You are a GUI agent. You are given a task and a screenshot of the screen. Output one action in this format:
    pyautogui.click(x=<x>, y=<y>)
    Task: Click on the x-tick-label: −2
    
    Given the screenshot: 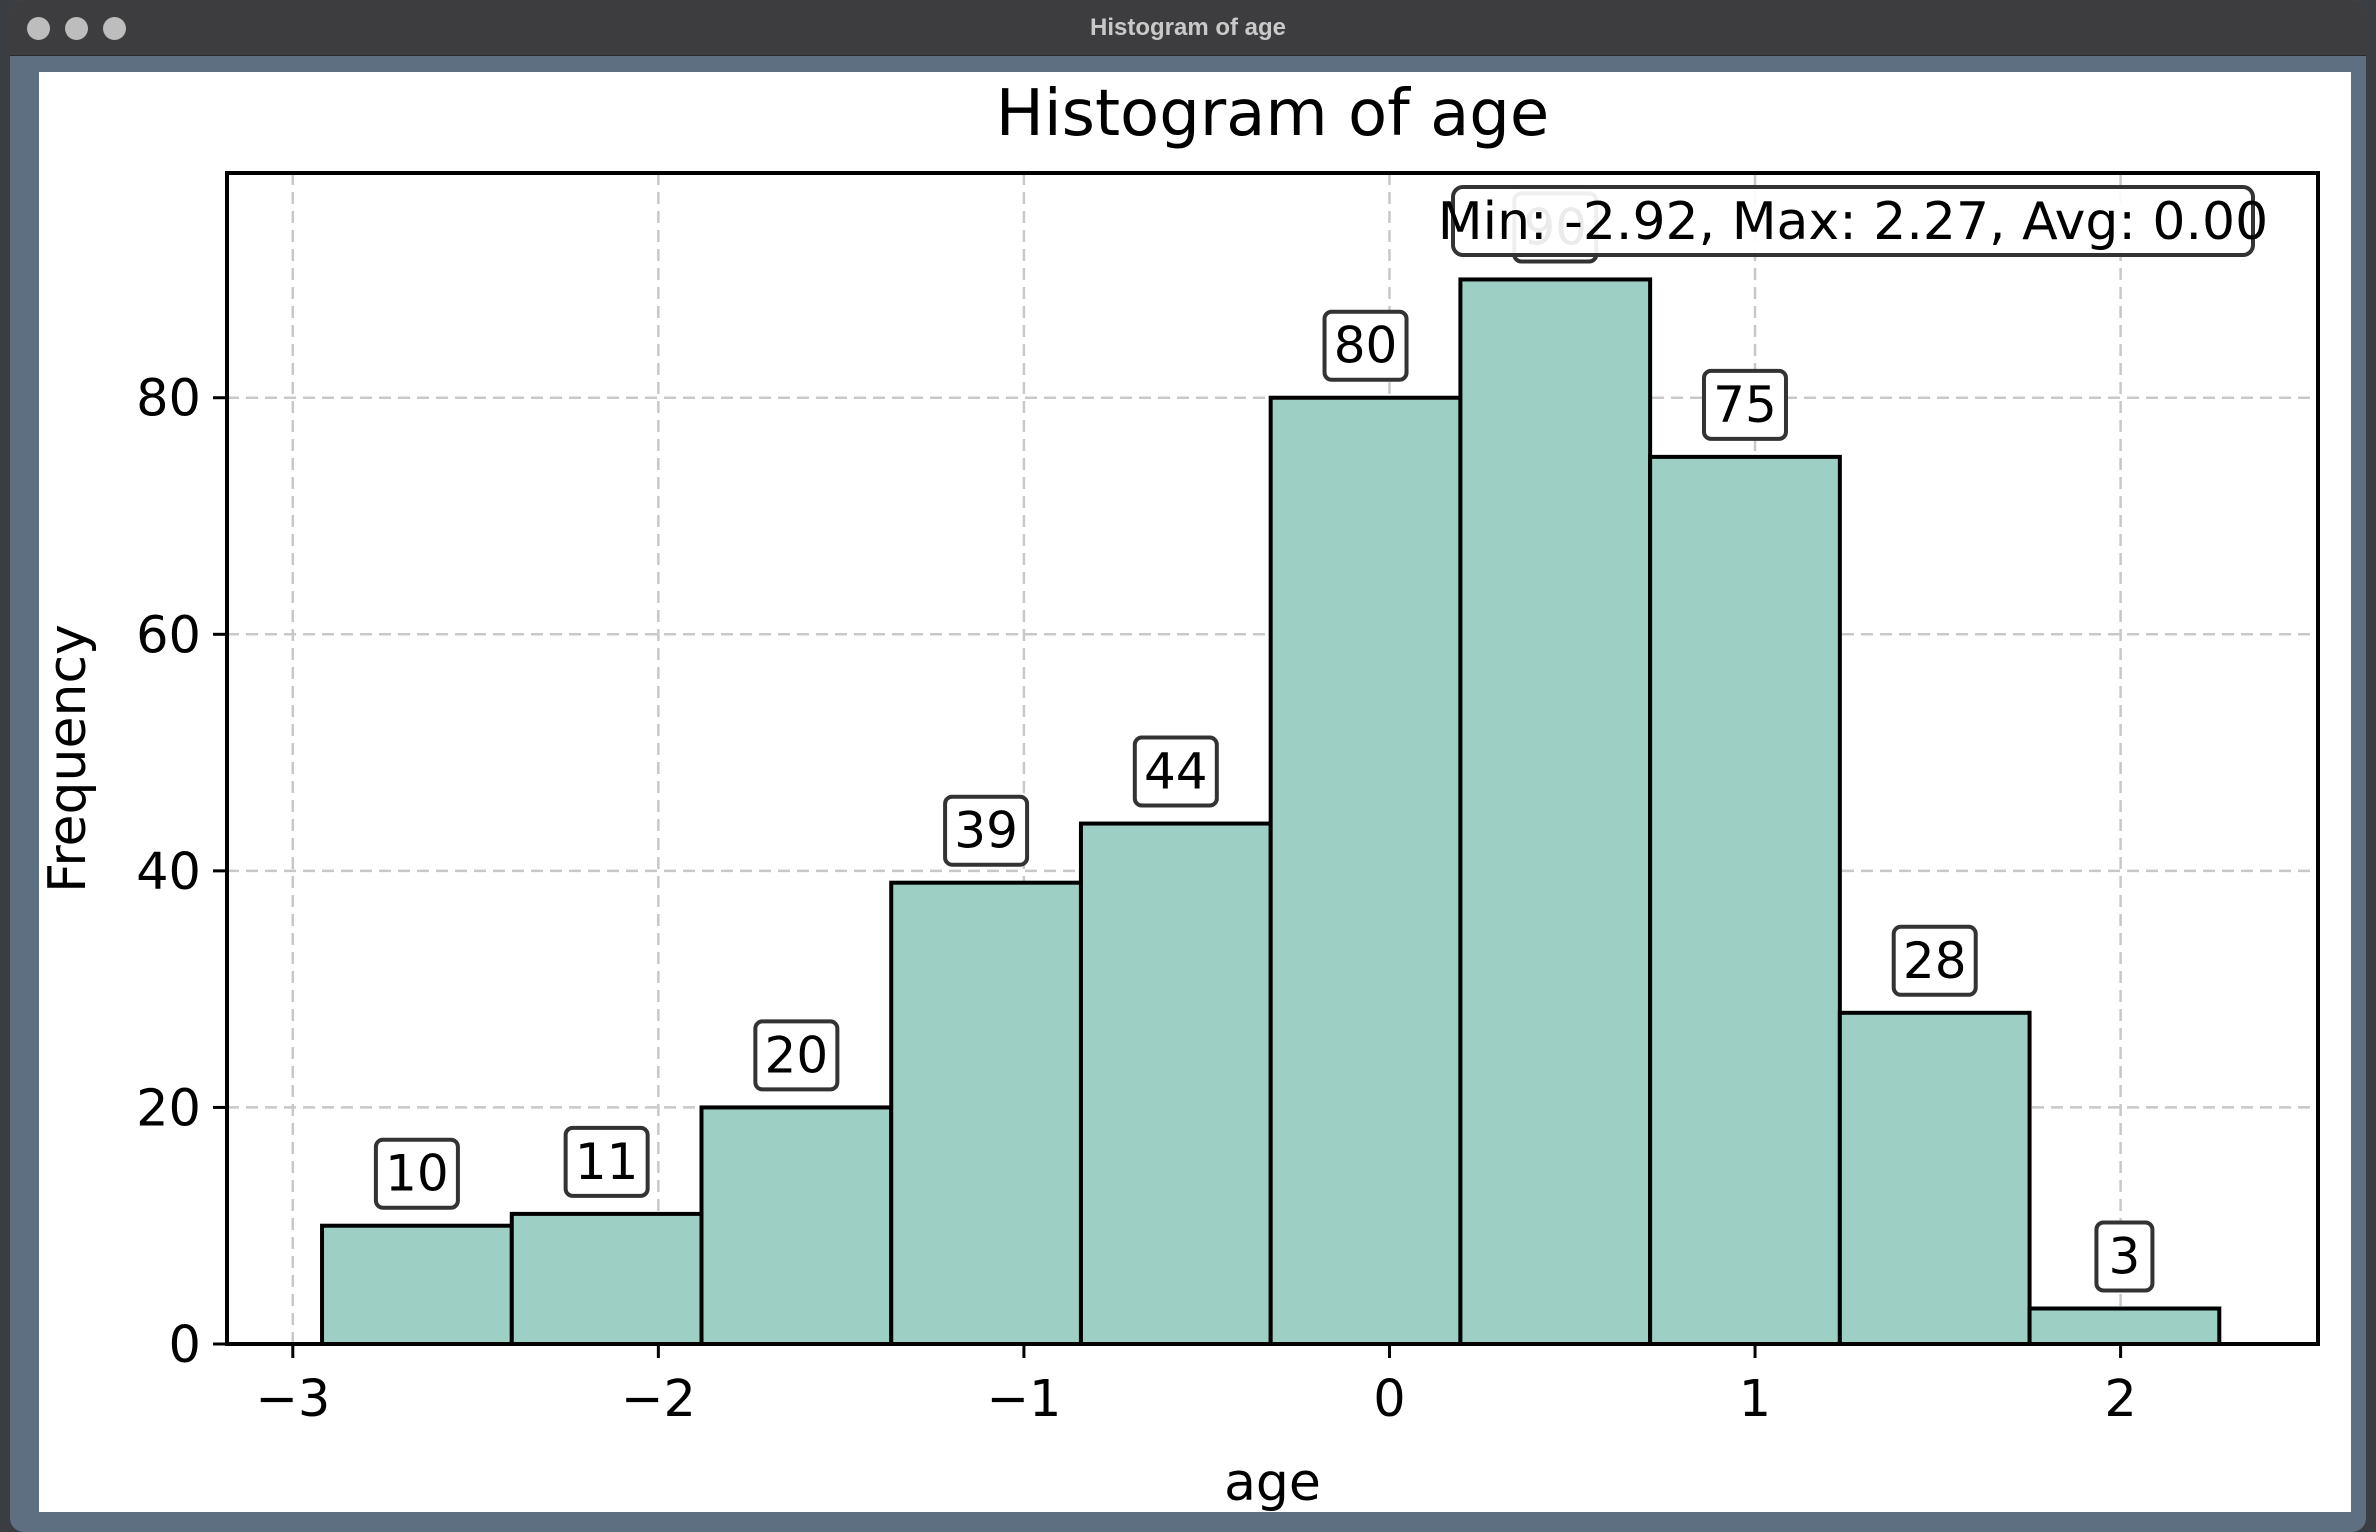 What is the action you would take?
    pyautogui.click(x=658, y=1399)
    